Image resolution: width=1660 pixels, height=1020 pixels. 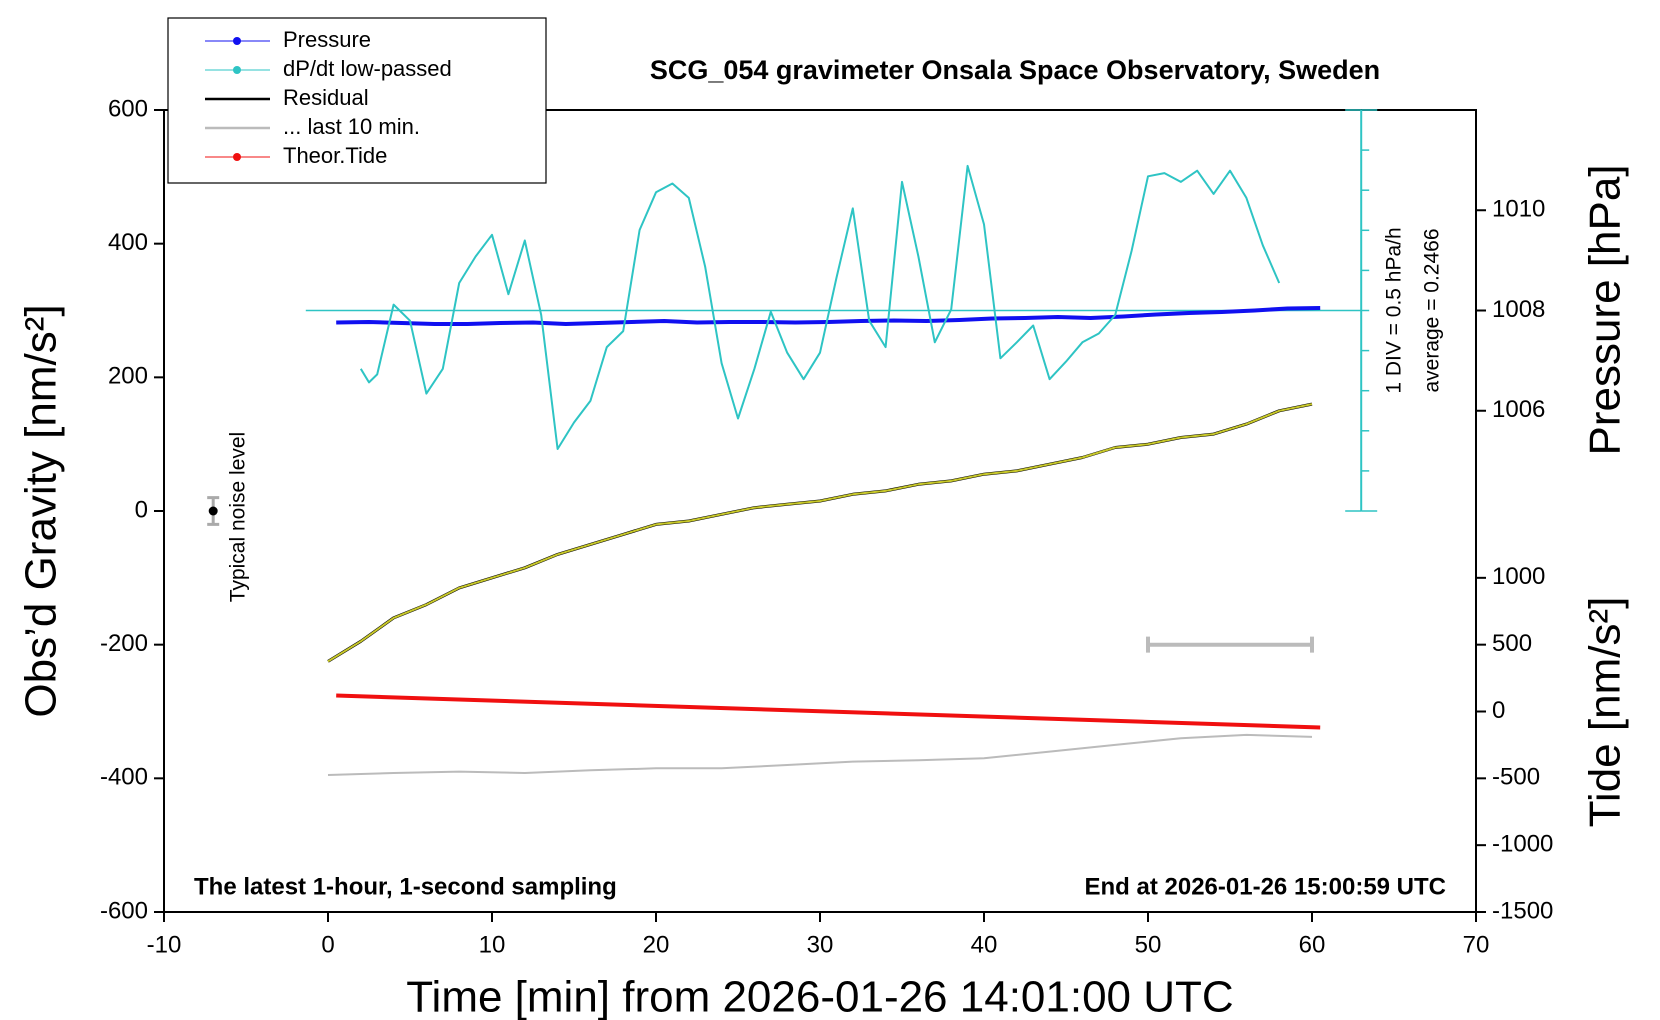 What do you see at coordinates (1498, 710) in the screenshot?
I see `tide-tick-label: 0` at bounding box center [1498, 710].